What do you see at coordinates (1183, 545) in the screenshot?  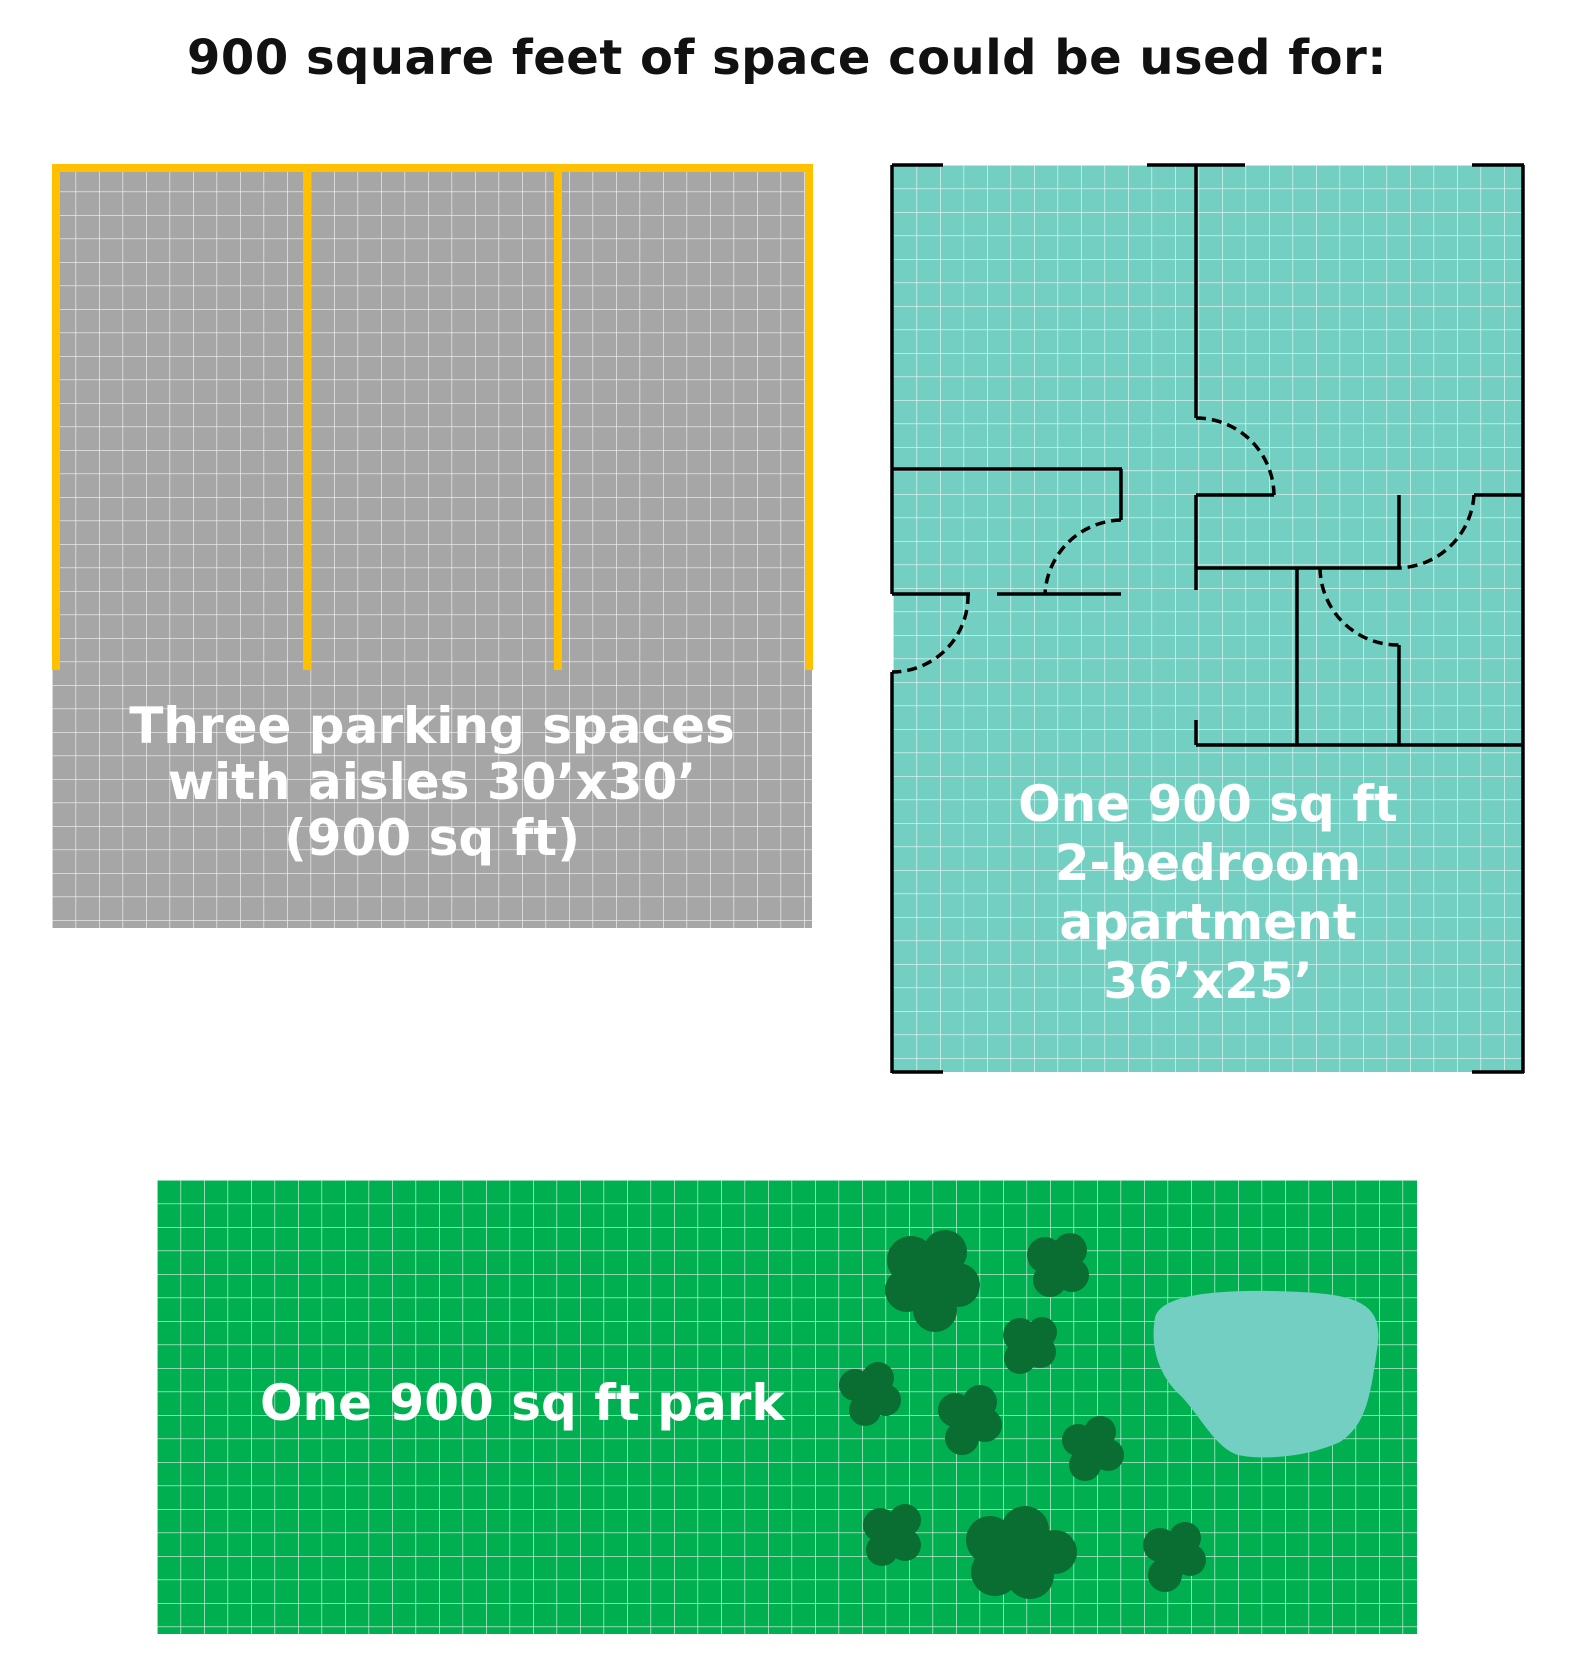 I see `door-swings` at bounding box center [1183, 545].